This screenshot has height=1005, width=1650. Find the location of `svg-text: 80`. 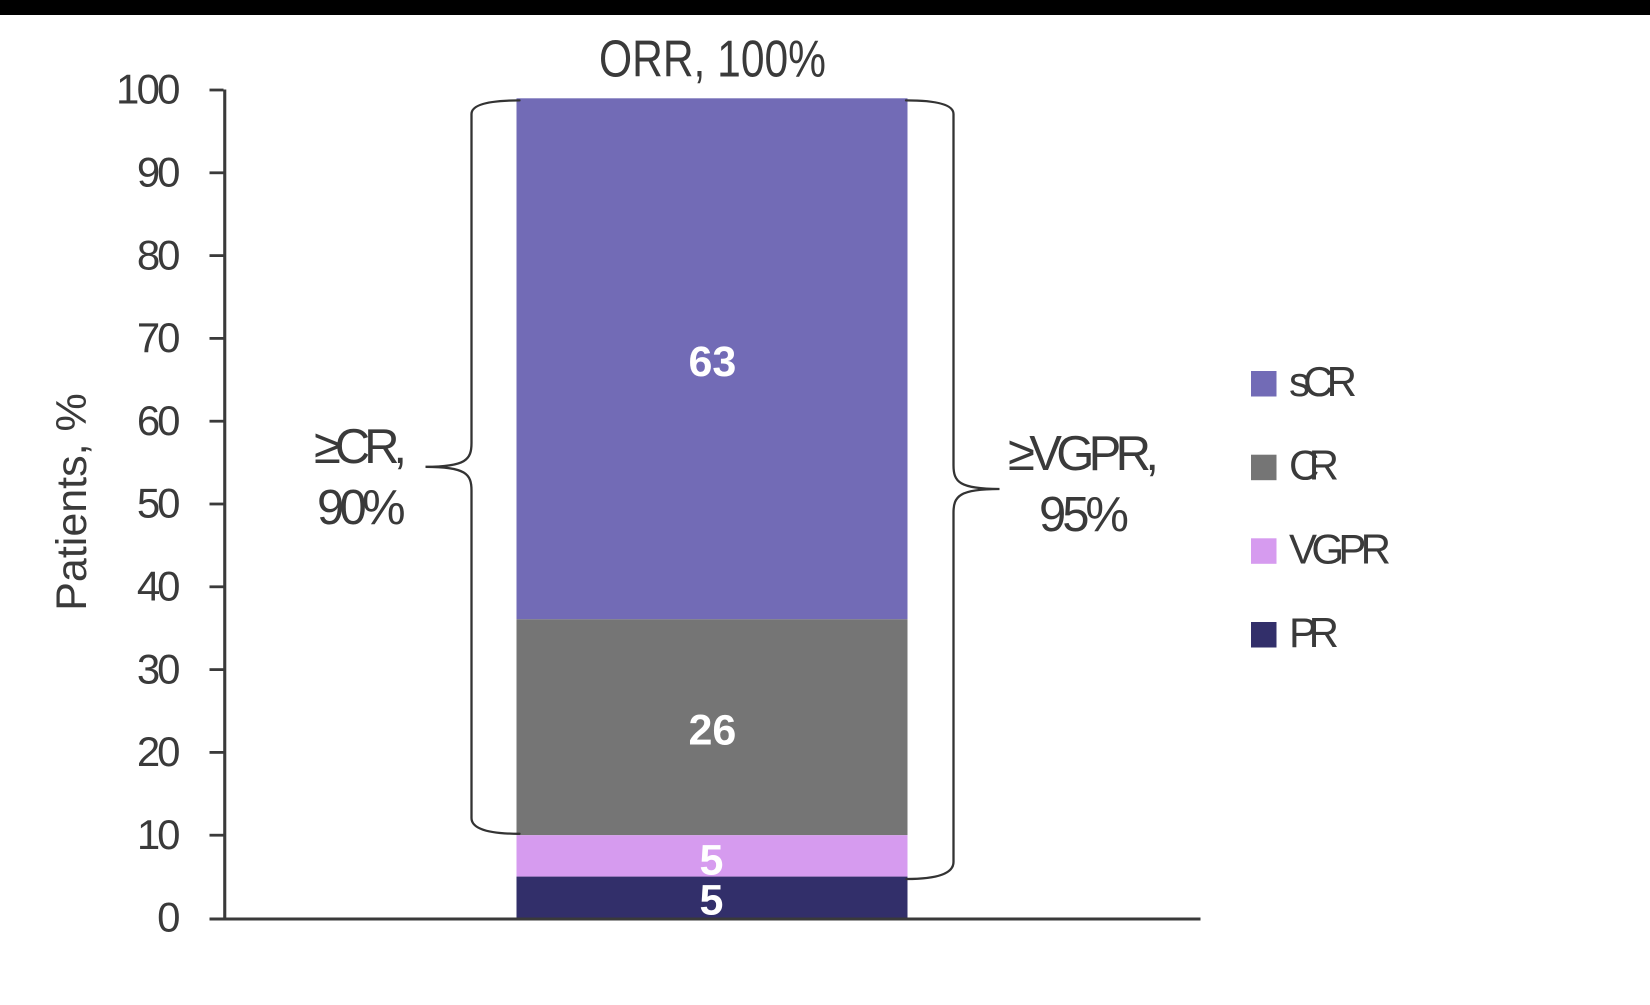

svg-text: 80 is located at coordinates (159, 254).